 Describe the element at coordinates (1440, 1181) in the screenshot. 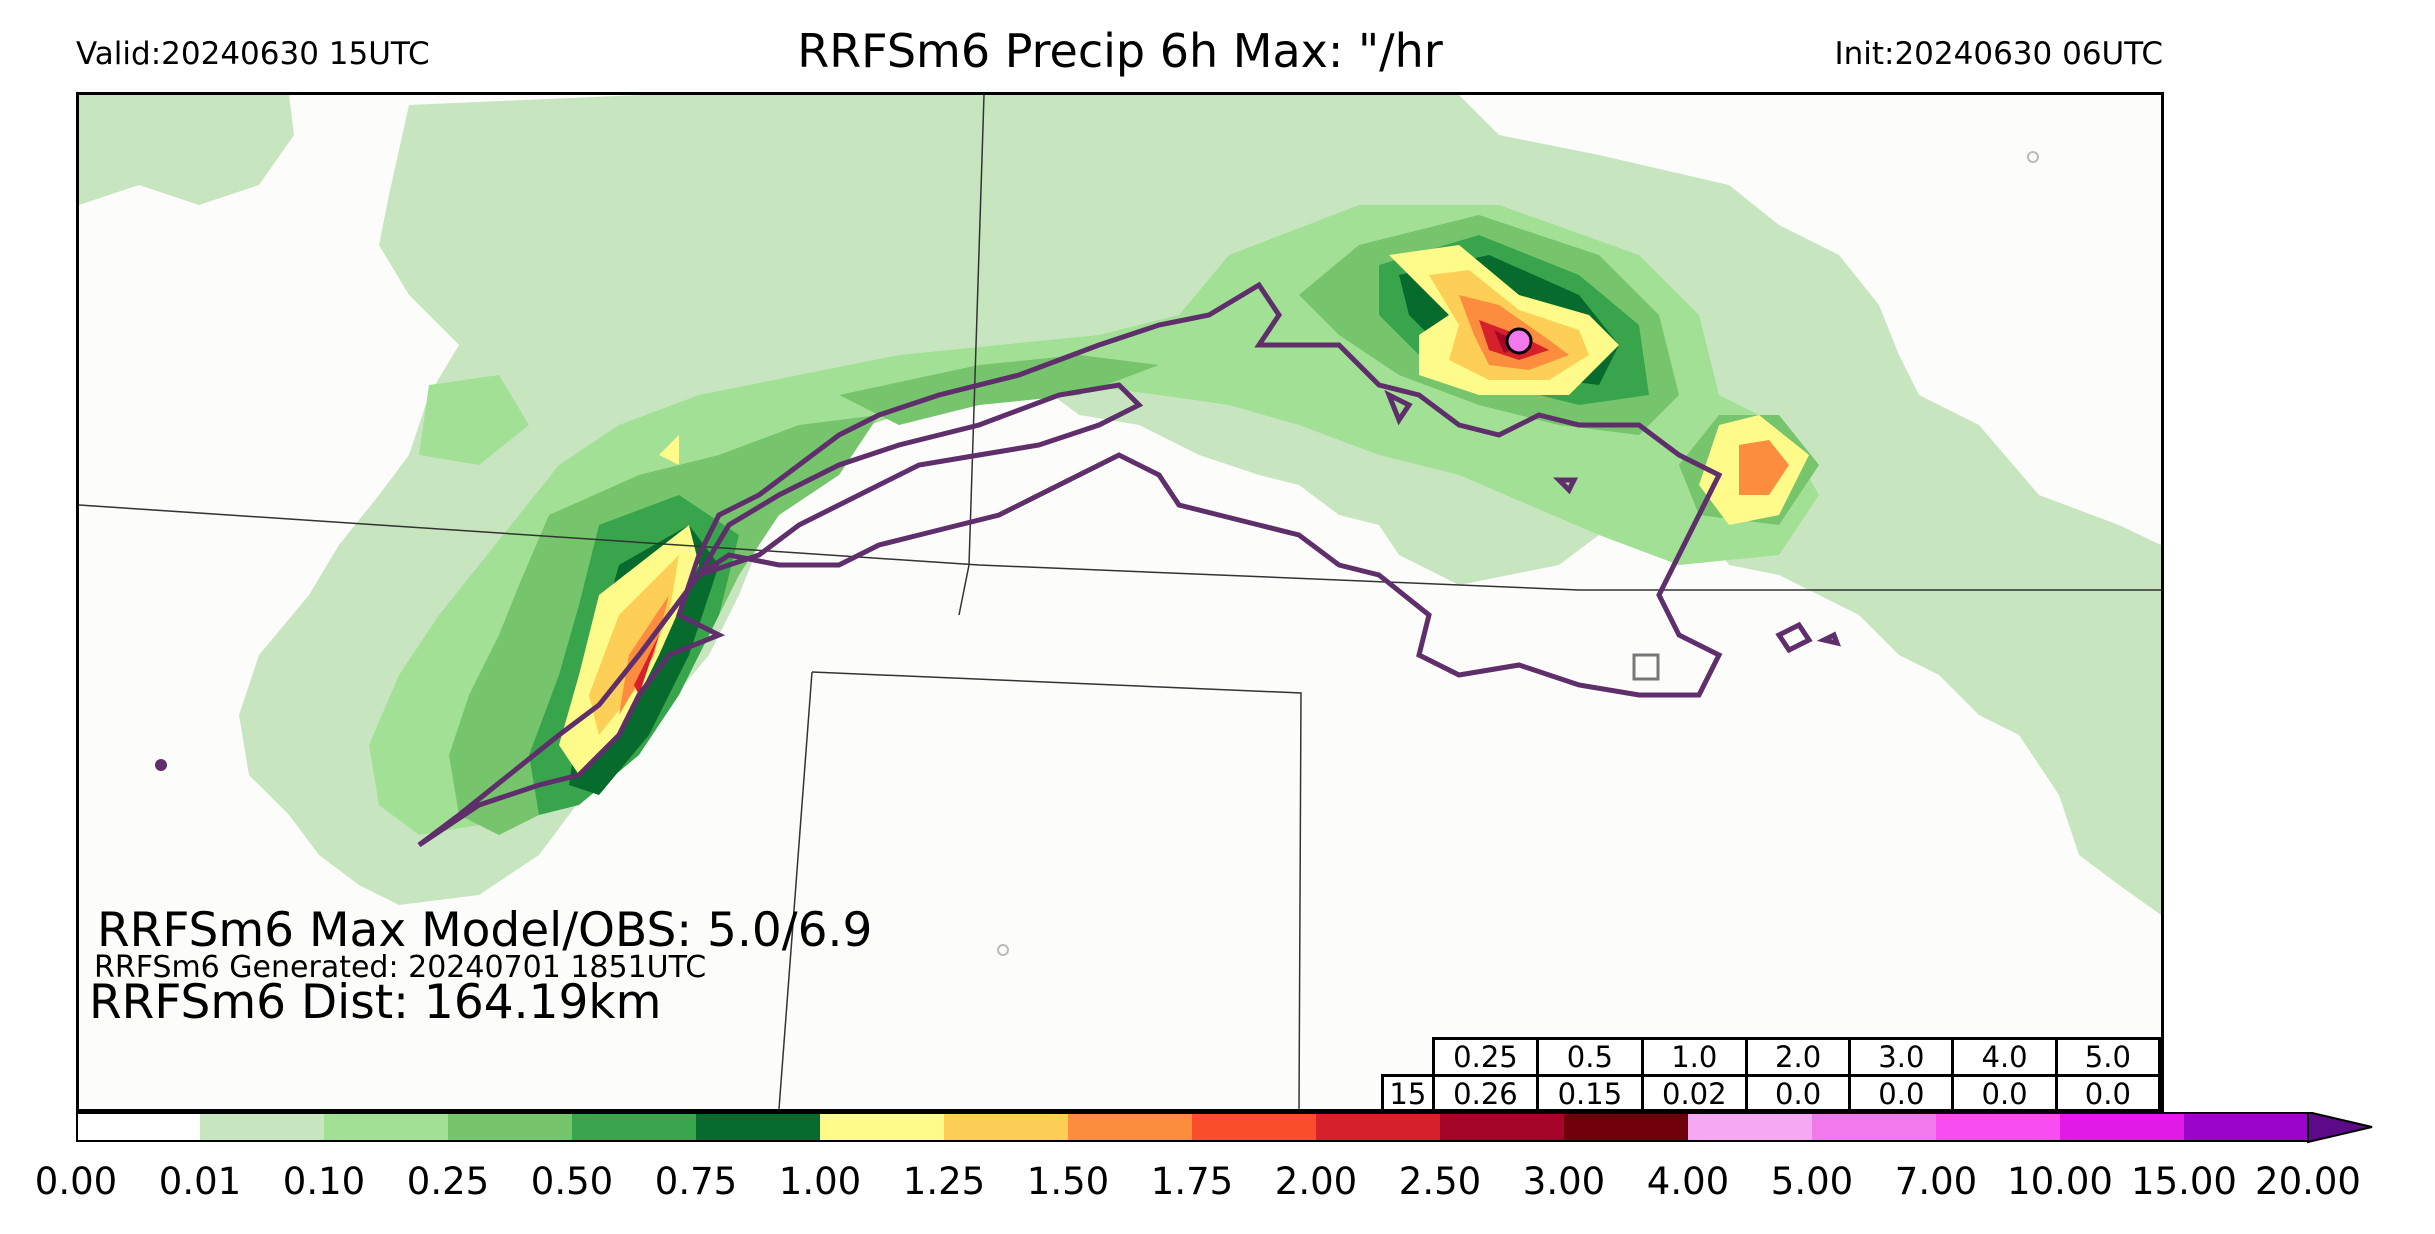

I see `colorbar-tick-label: 2.50` at that location.